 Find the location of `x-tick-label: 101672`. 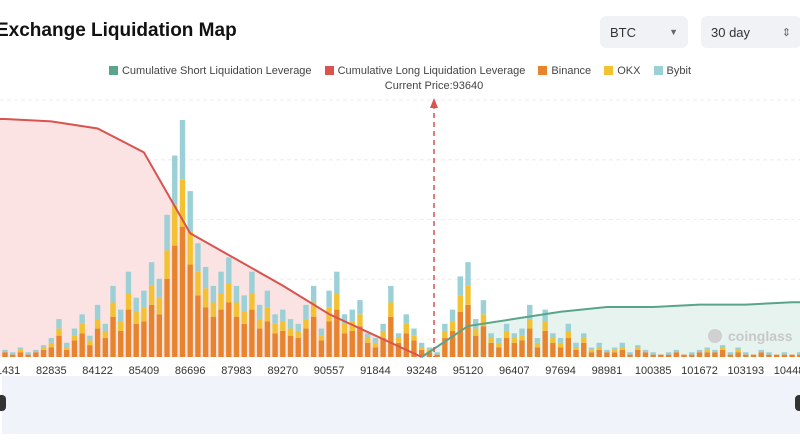

x-tick-label: 101672 is located at coordinates (699, 370).